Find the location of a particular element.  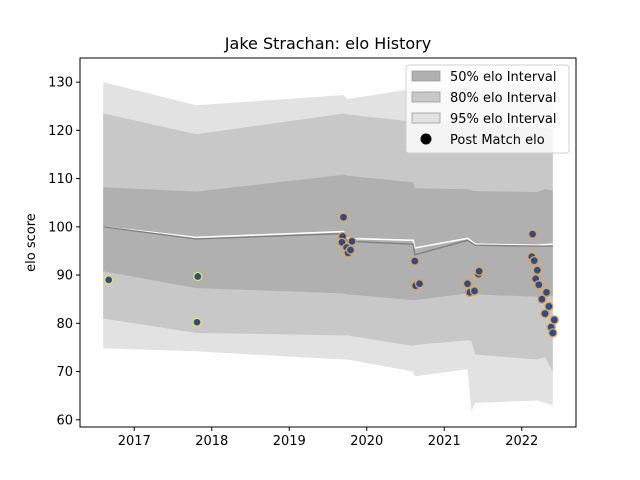

y-tick-label: 130 is located at coordinates (60, 83).